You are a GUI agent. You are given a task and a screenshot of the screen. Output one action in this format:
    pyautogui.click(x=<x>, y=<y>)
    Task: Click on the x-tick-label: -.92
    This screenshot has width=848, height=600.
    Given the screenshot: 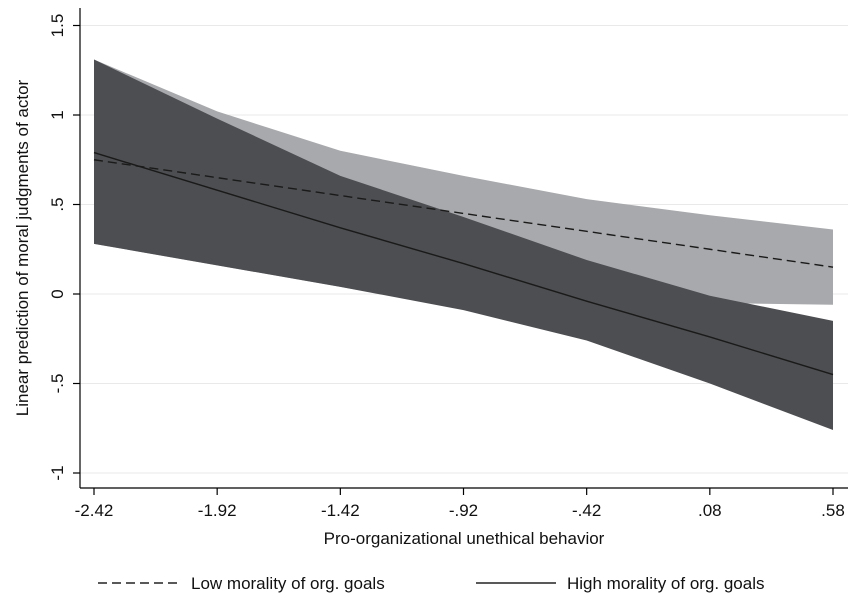 What is the action you would take?
    pyautogui.click(x=463, y=510)
    